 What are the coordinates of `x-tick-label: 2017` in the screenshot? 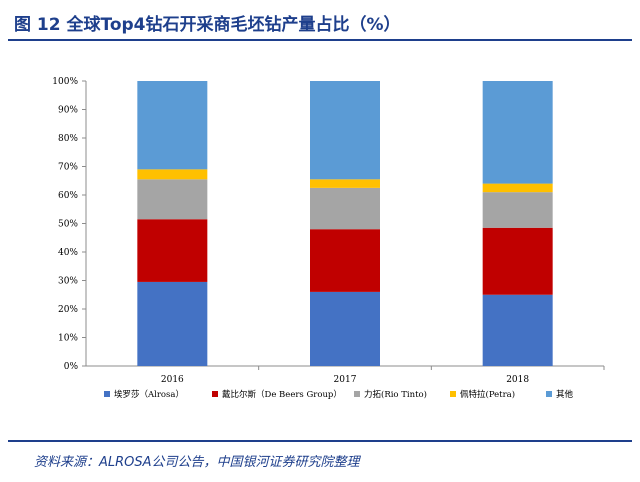 It's located at (345, 380).